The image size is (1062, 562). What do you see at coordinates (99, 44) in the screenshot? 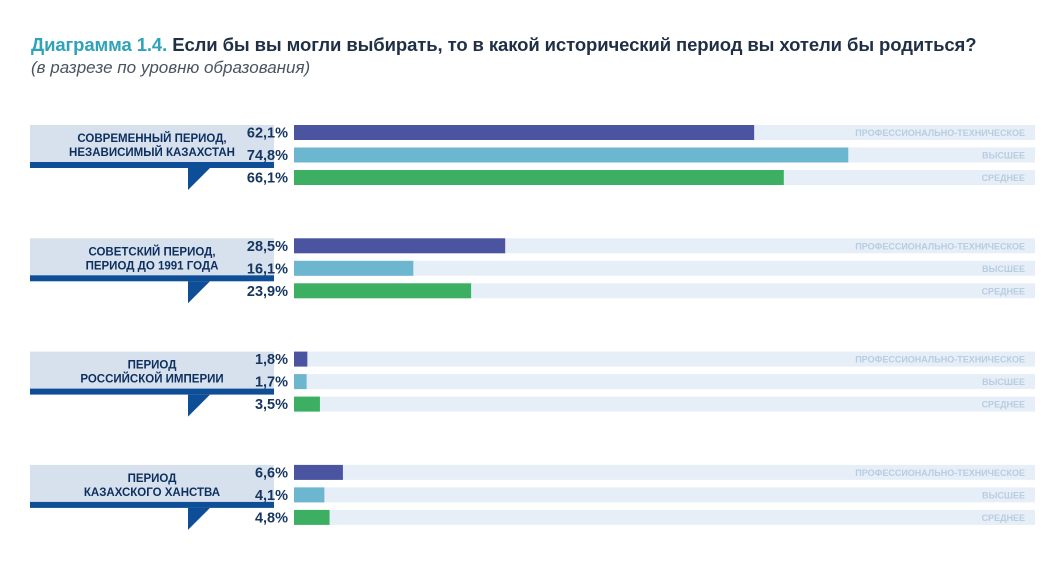
I see `chart-title-prefix: Диаграмма 1.4.` at bounding box center [99, 44].